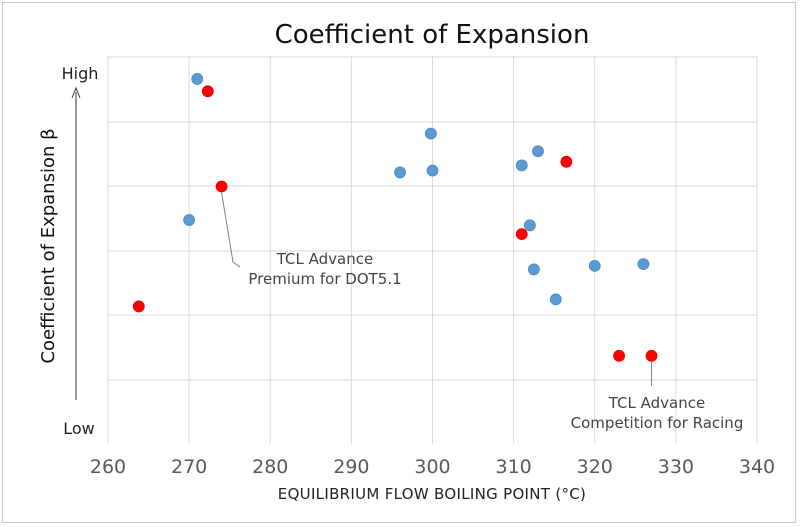  What do you see at coordinates (79, 428) in the screenshot?
I see `y-low-label: Low` at bounding box center [79, 428].